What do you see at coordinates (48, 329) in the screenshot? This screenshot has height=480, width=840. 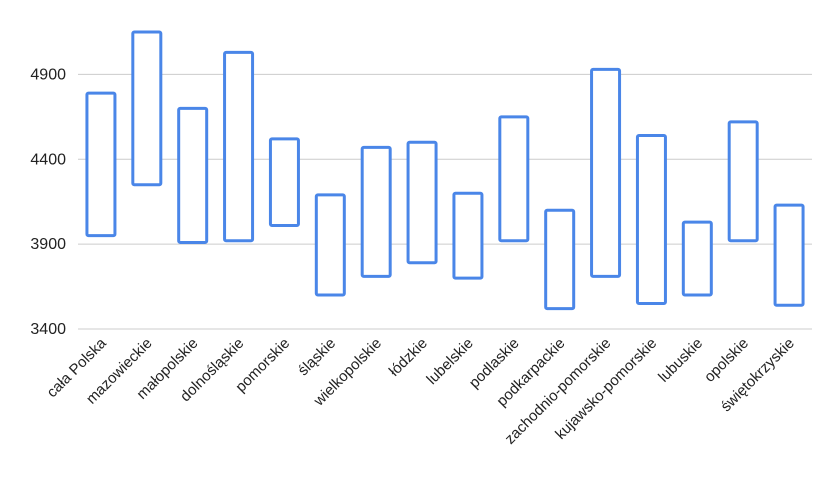 I see `y-tick-label: 3400` at bounding box center [48, 329].